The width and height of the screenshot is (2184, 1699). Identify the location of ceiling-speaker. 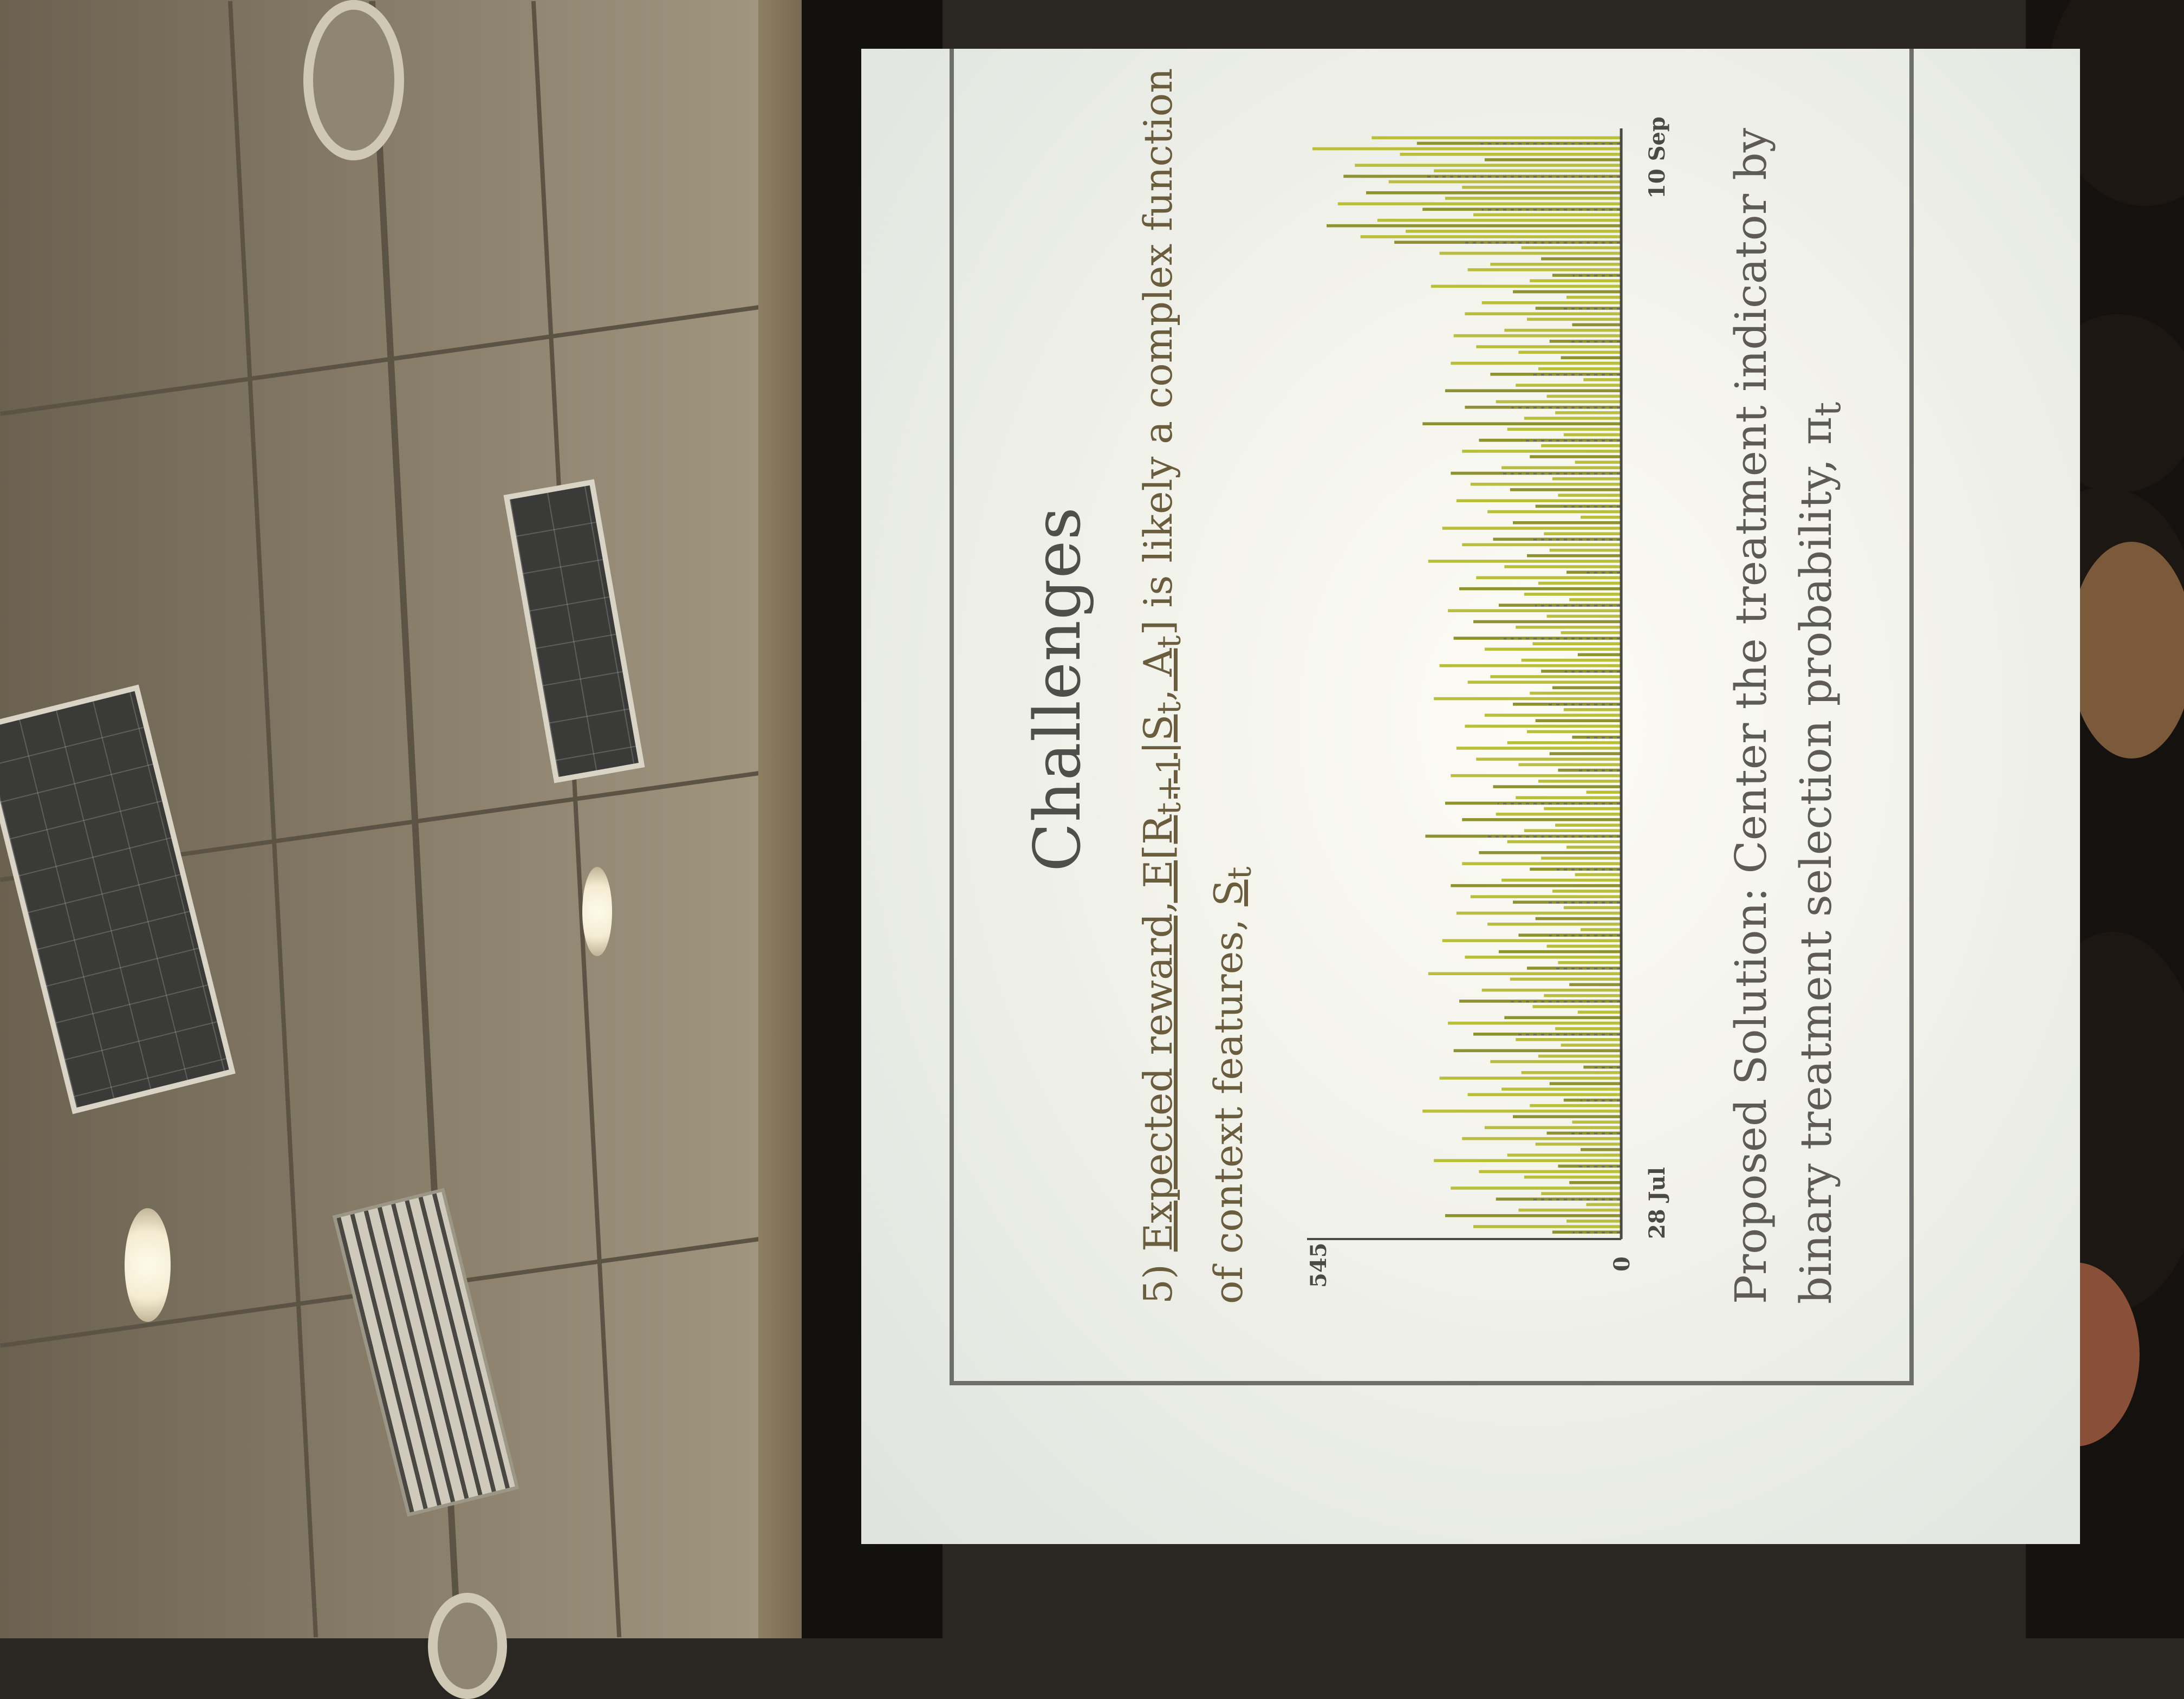
(353, 80).